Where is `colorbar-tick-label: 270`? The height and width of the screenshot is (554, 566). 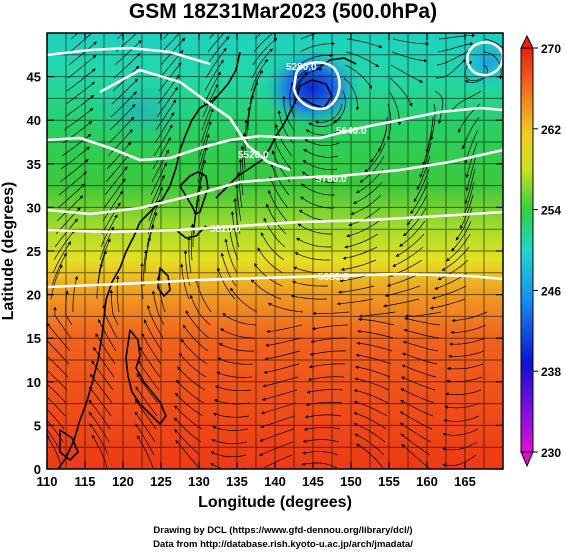 colorbar-tick-label: 270 is located at coordinates (551, 49).